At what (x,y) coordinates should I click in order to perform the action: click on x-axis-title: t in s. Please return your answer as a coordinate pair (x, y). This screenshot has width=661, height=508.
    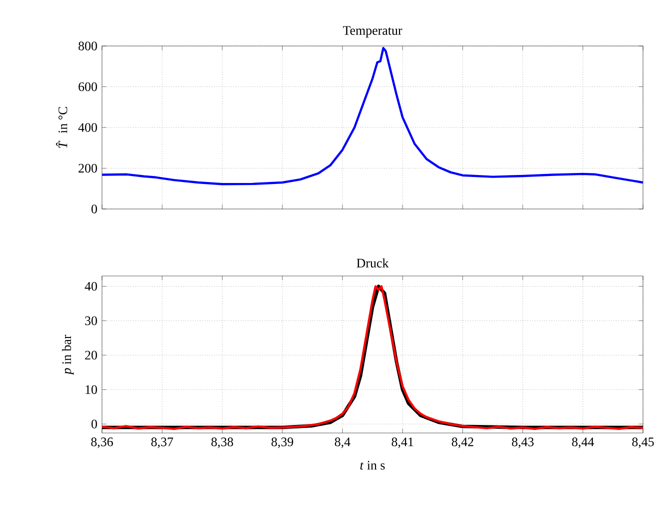
    Looking at the image, I should click on (372, 465).